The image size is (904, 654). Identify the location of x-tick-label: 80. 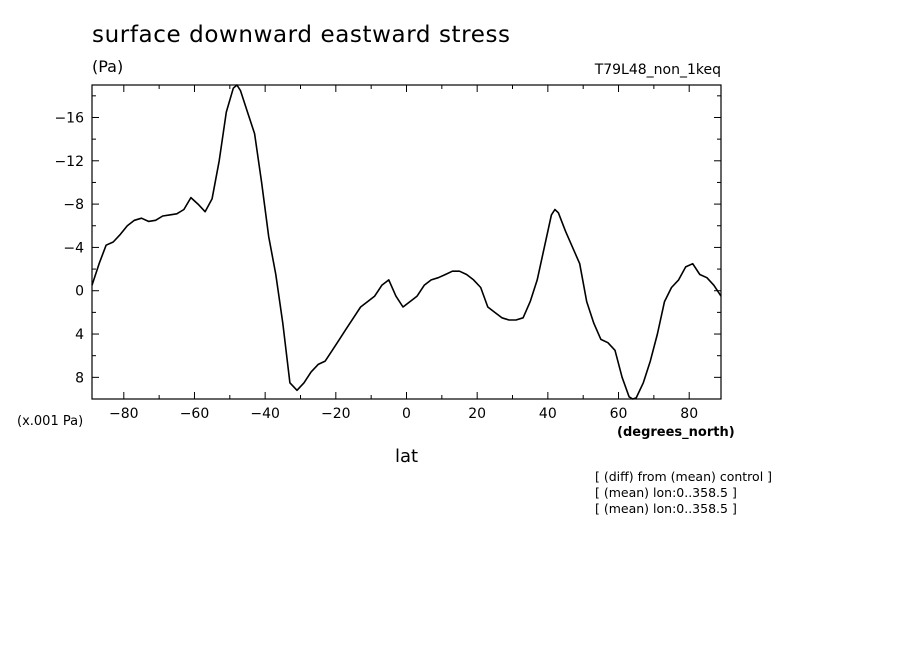
(689, 414).